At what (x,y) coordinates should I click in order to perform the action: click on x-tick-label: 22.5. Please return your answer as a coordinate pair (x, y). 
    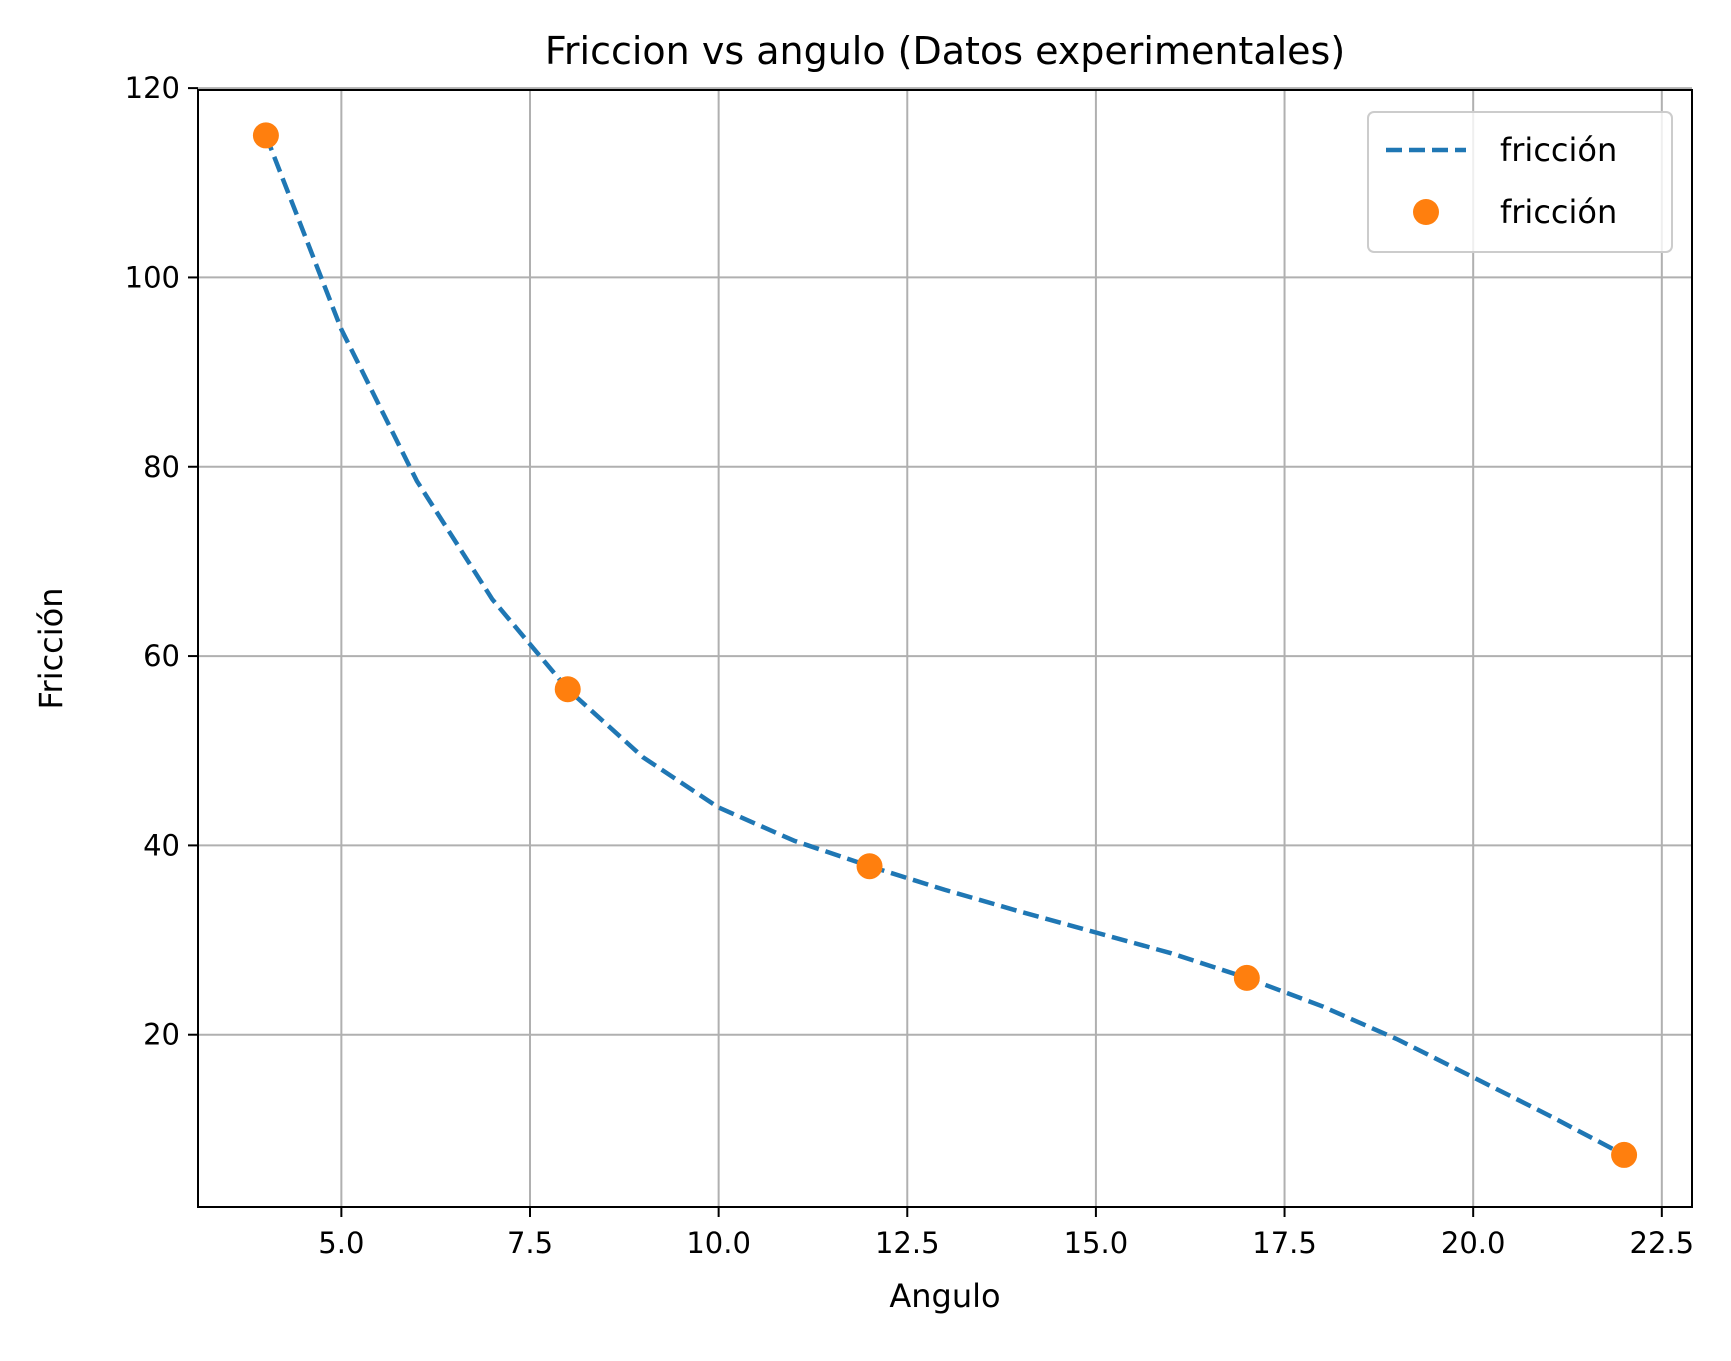
    Looking at the image, I should click on (1662, 1243).